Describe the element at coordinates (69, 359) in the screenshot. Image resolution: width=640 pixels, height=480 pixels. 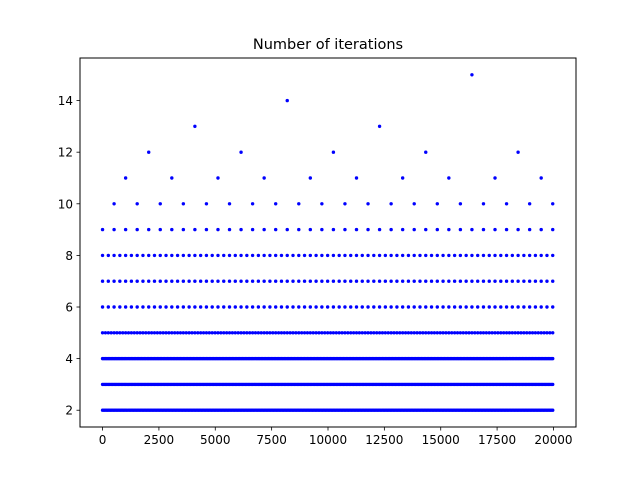
I see `y-tick-label: 4` at that location.